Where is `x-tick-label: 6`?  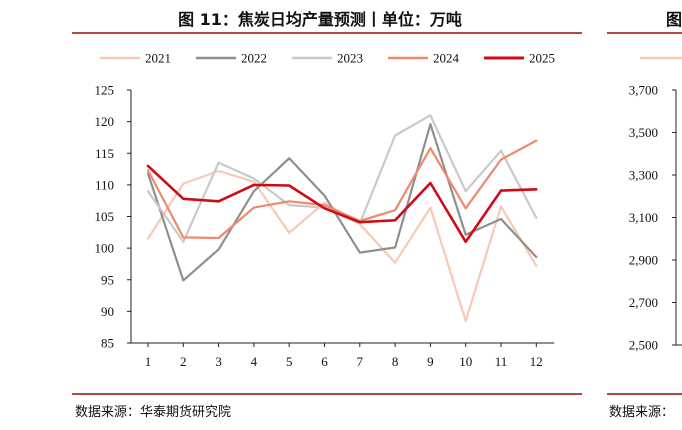 x-tick-label: 6 is located at coordinates (324, 361).